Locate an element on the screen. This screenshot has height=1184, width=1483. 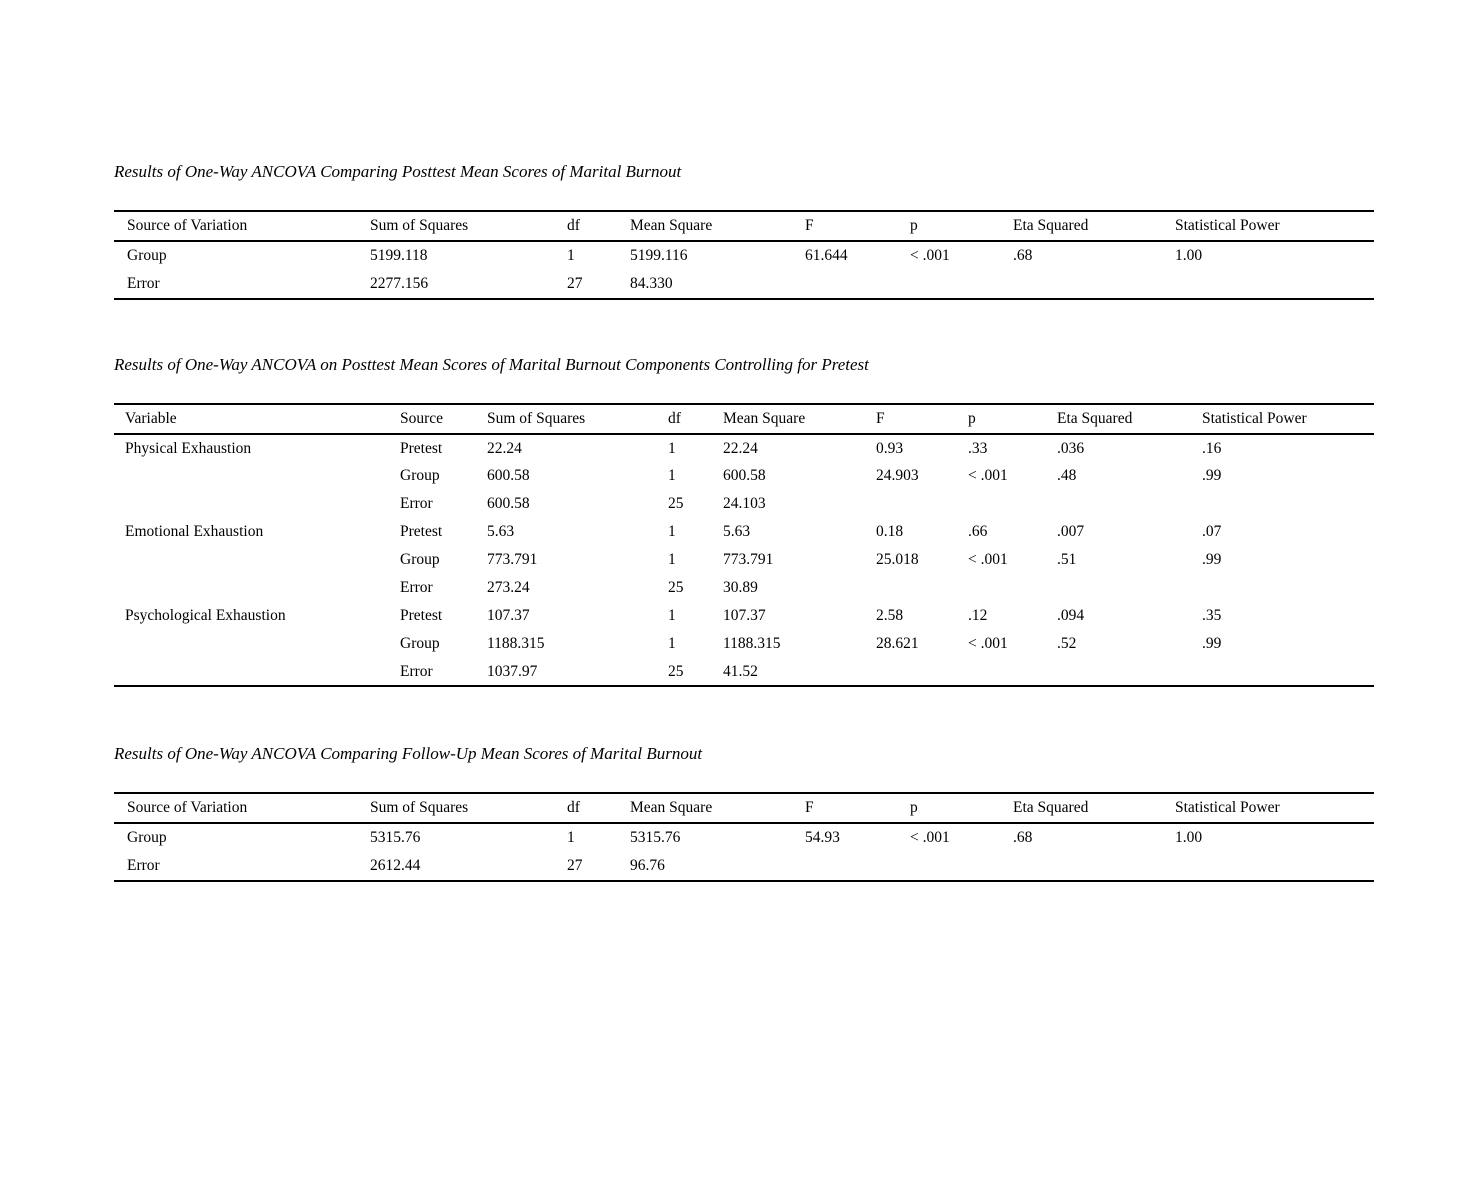
table-row: Group 1188.315 1 1188.315 28.621 < .001 .52 .99 is located at coordinates (744, 644).